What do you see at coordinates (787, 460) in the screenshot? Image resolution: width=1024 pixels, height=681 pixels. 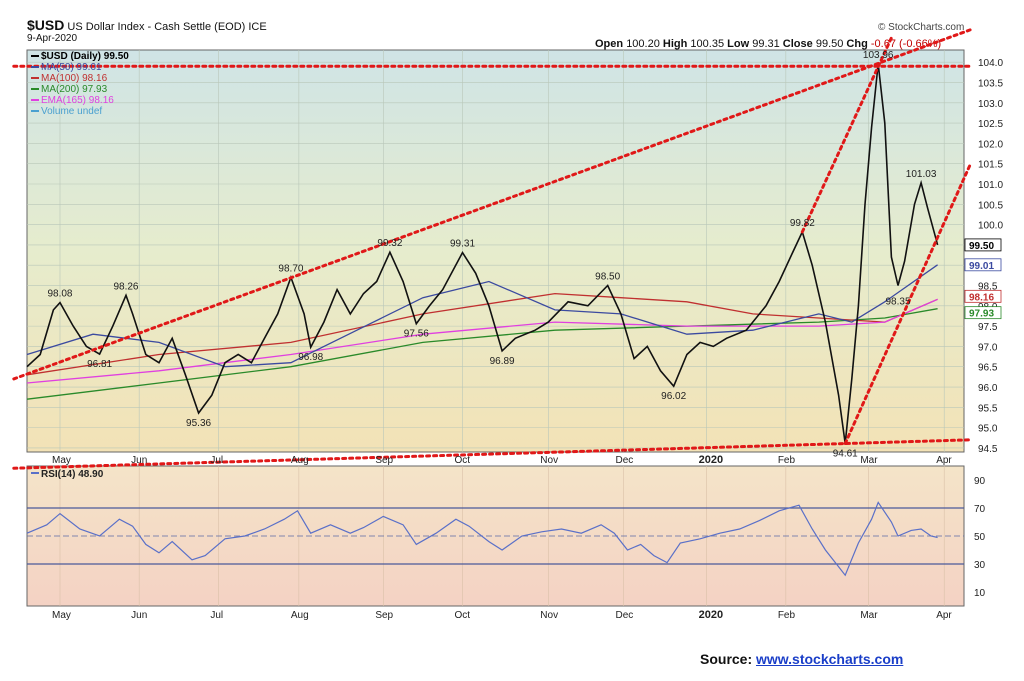 I see `price-x-tick: Feb` at bounding box center [787, 460].